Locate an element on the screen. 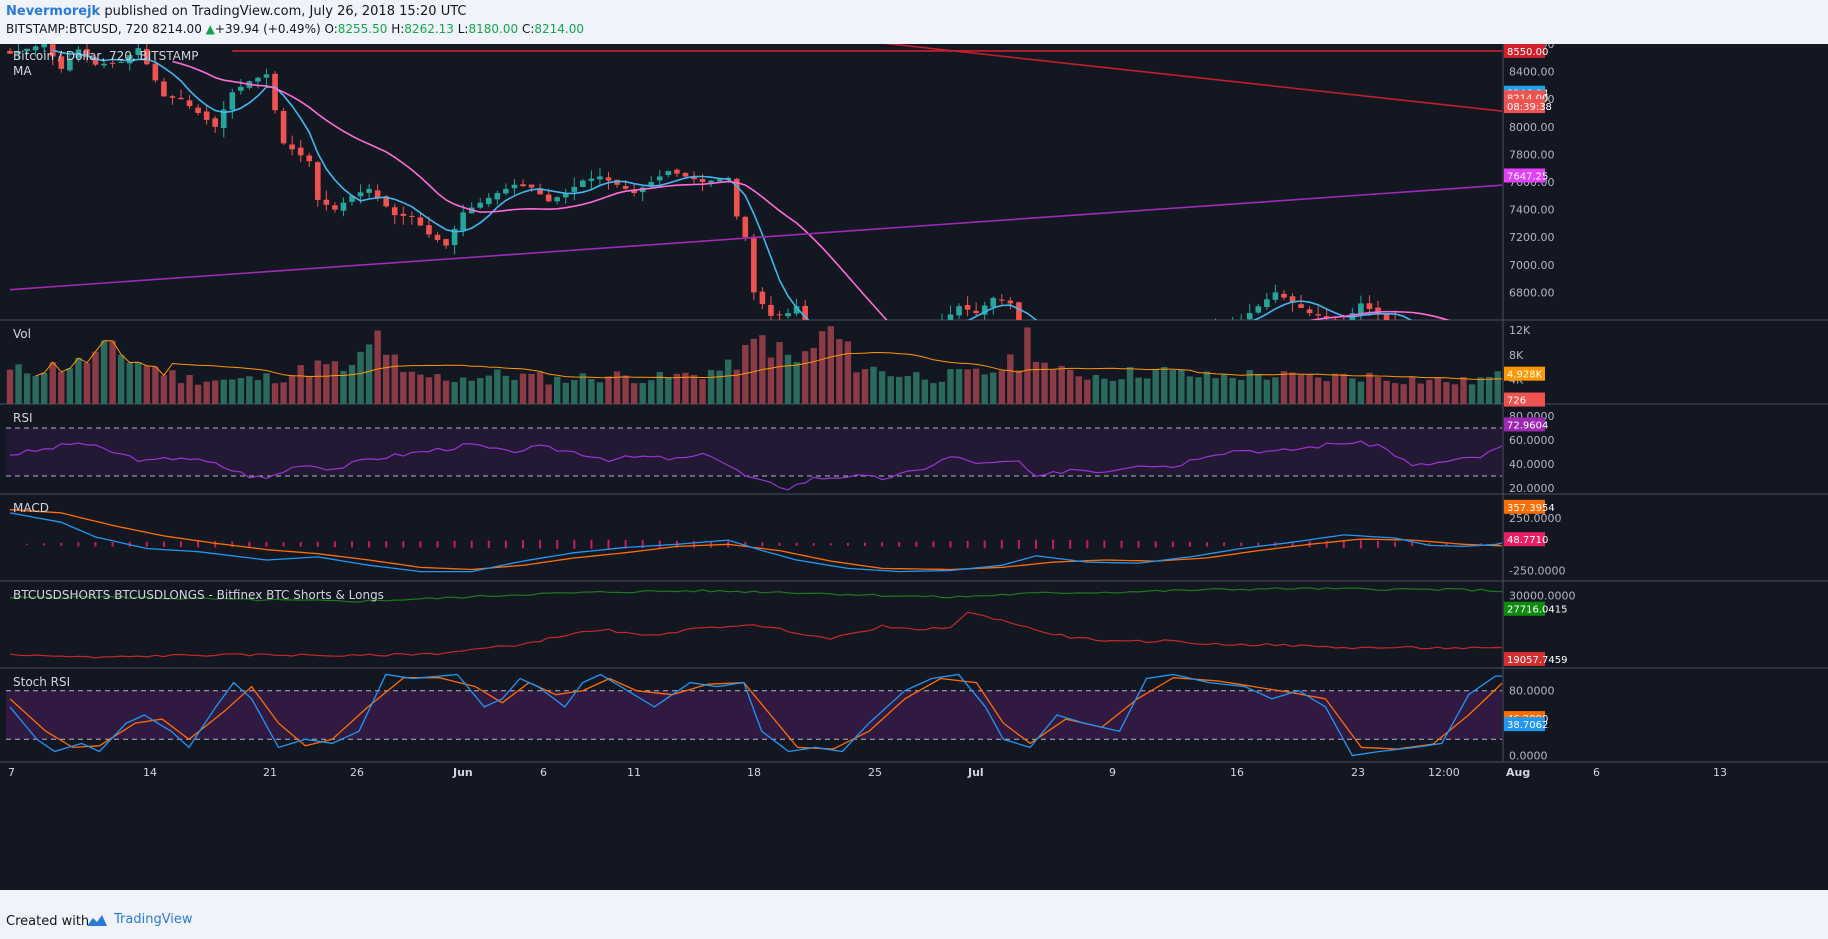  time-tick-label: 11 is located at coordinates (634, 772).